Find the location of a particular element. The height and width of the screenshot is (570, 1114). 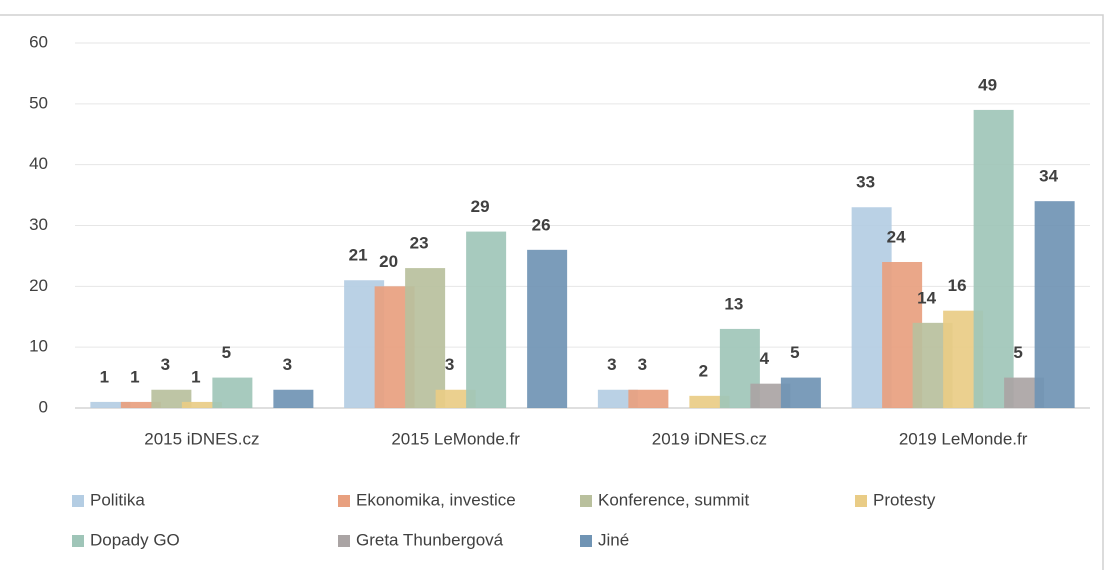

legend-label: Politika is located at coordinates (117, 499).